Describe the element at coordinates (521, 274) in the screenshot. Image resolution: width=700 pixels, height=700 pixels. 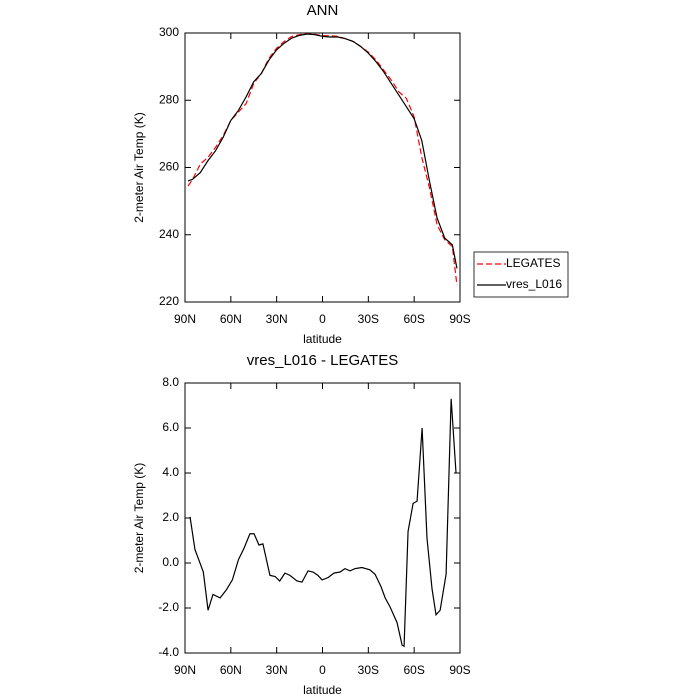
I see `legend-box` at that location.